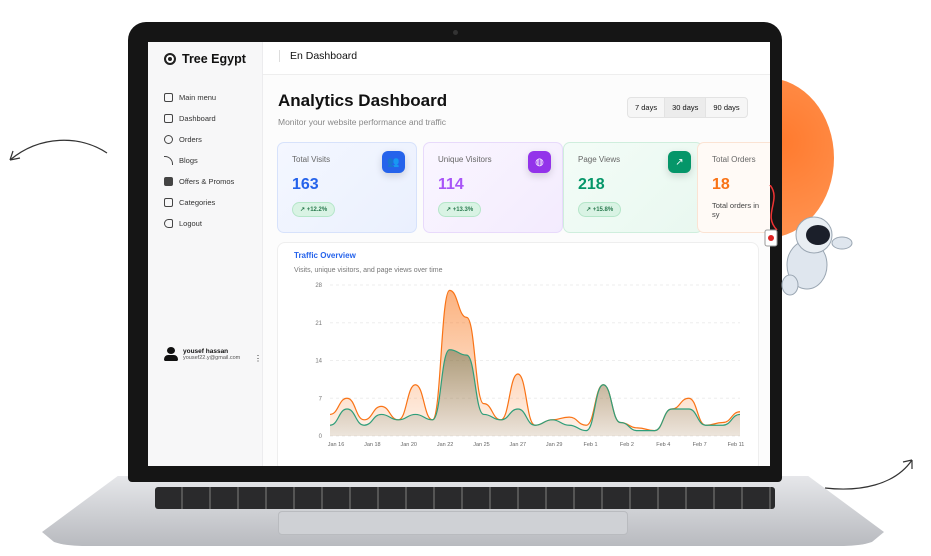 Image resolution: width=931 pixels, height=556 pixels. I want to click on logout-icon, so click(168, 223).